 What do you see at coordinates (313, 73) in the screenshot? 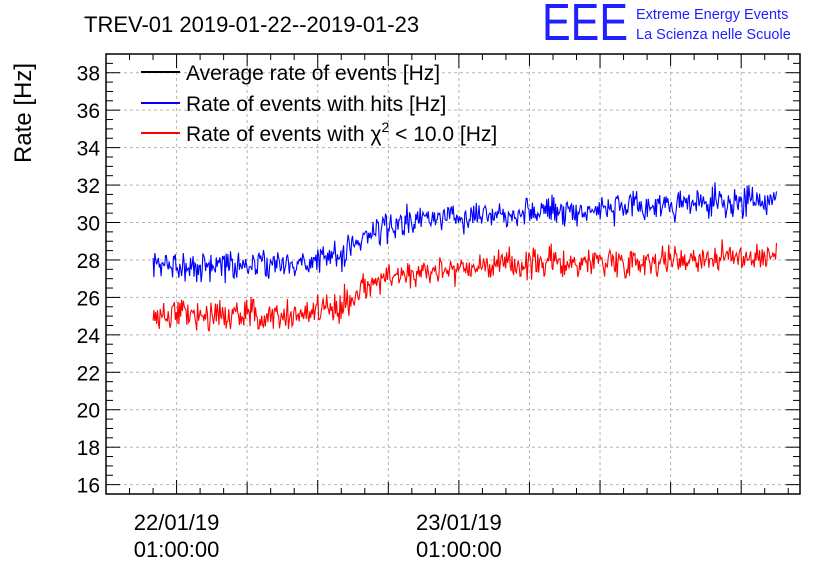
I see `legend-label-average: Average rate of events [Hz]` at bounding box center [313, 73].